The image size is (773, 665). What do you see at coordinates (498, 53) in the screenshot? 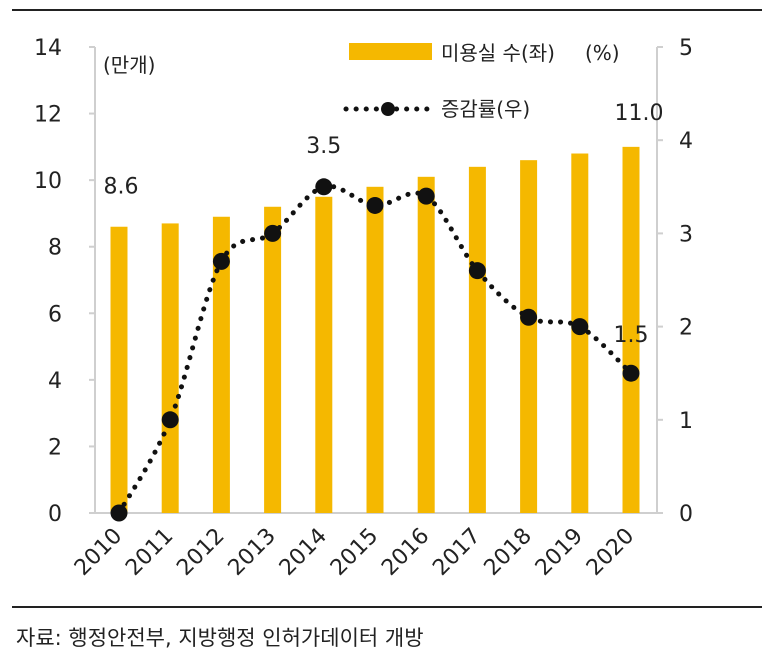
I see `legend-bar-label: 미용실 수(좌)` at bounding box center [498, 53].